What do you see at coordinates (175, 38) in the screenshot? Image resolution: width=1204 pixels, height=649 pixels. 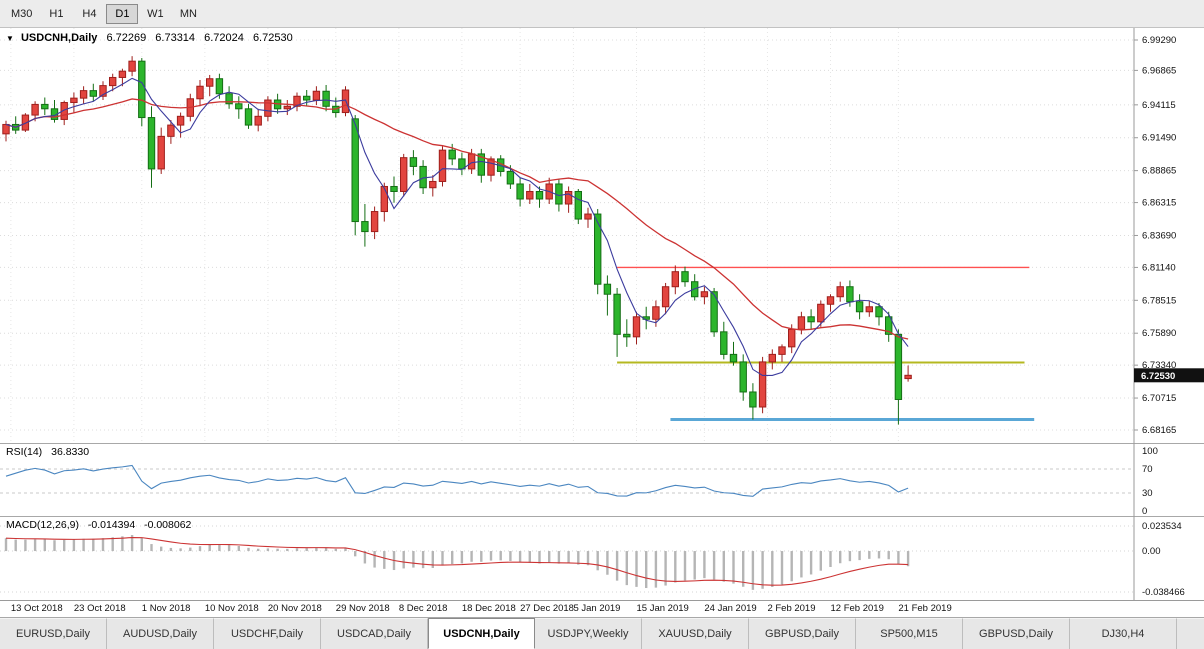 I see `ohlc-high-value: 6.73314` at bounding box center [175, 38].